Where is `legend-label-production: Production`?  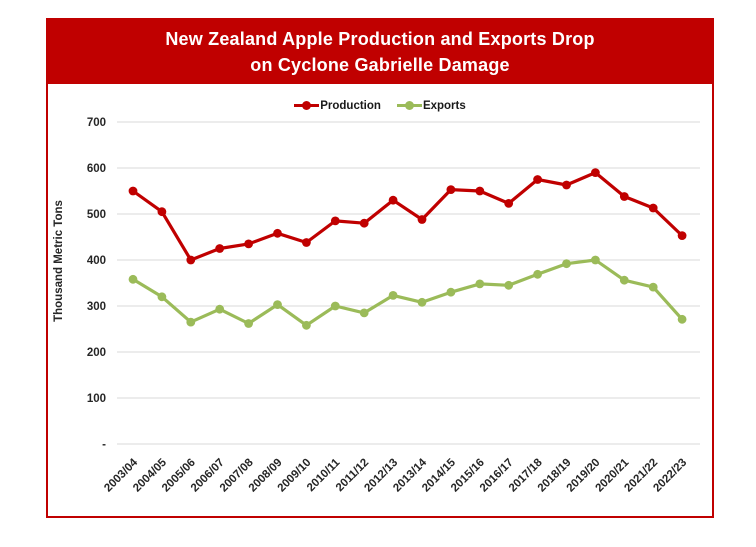
legend-label-production: Production is located at coordinates (350, 105).